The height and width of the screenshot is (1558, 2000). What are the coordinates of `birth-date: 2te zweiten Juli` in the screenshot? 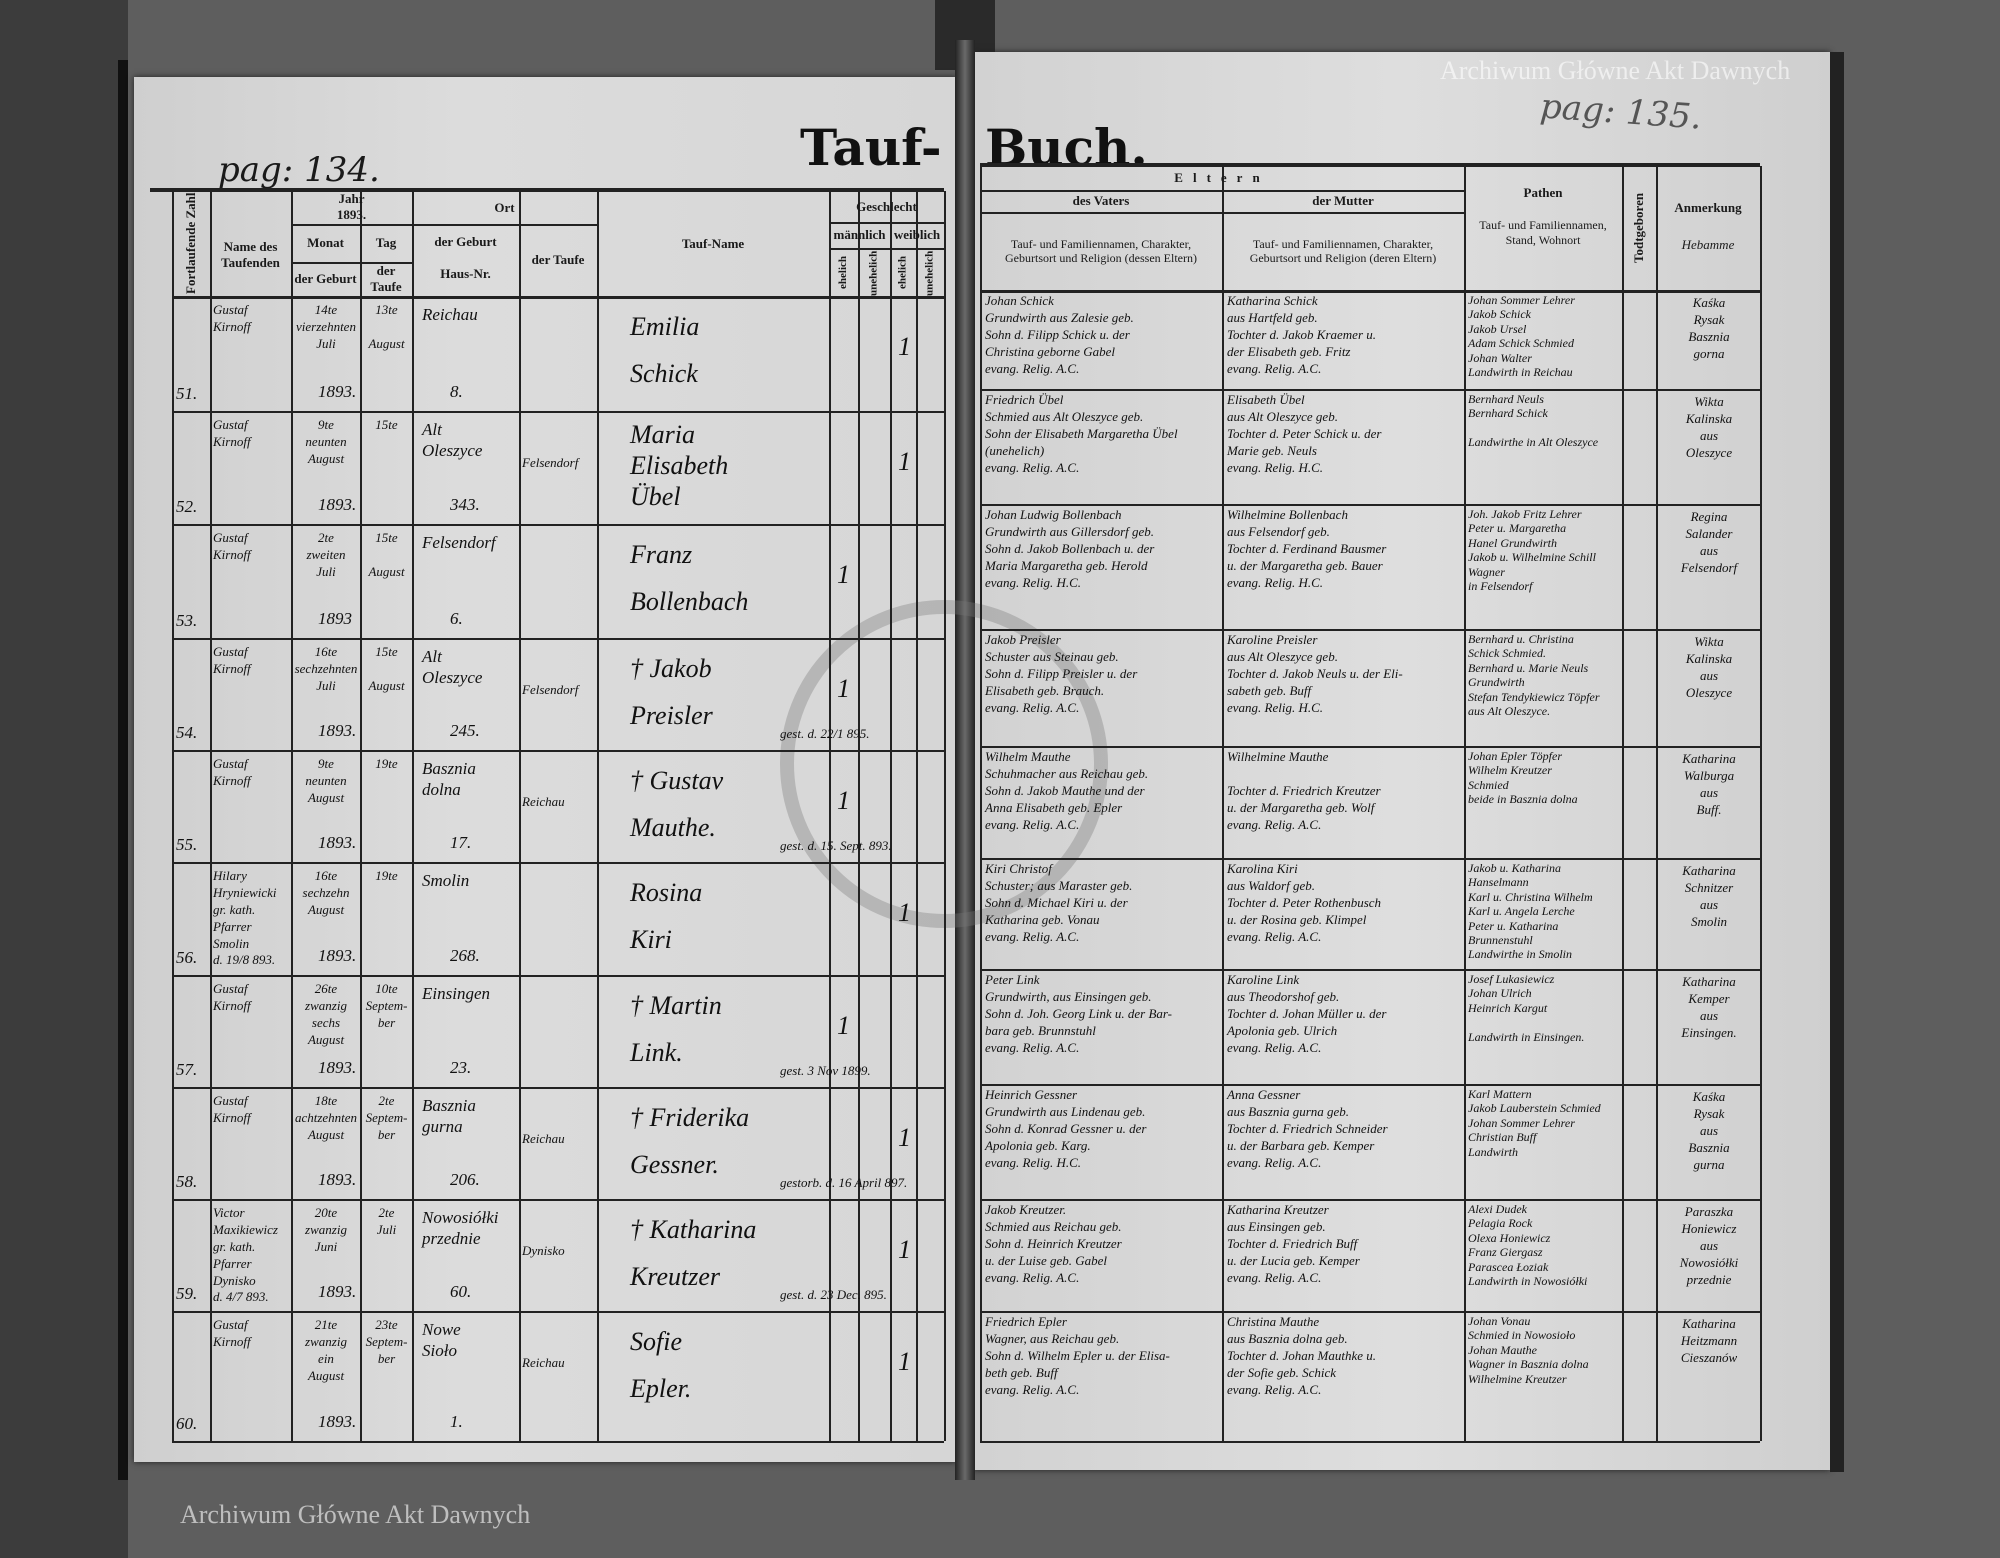 It's located at (326, 554).